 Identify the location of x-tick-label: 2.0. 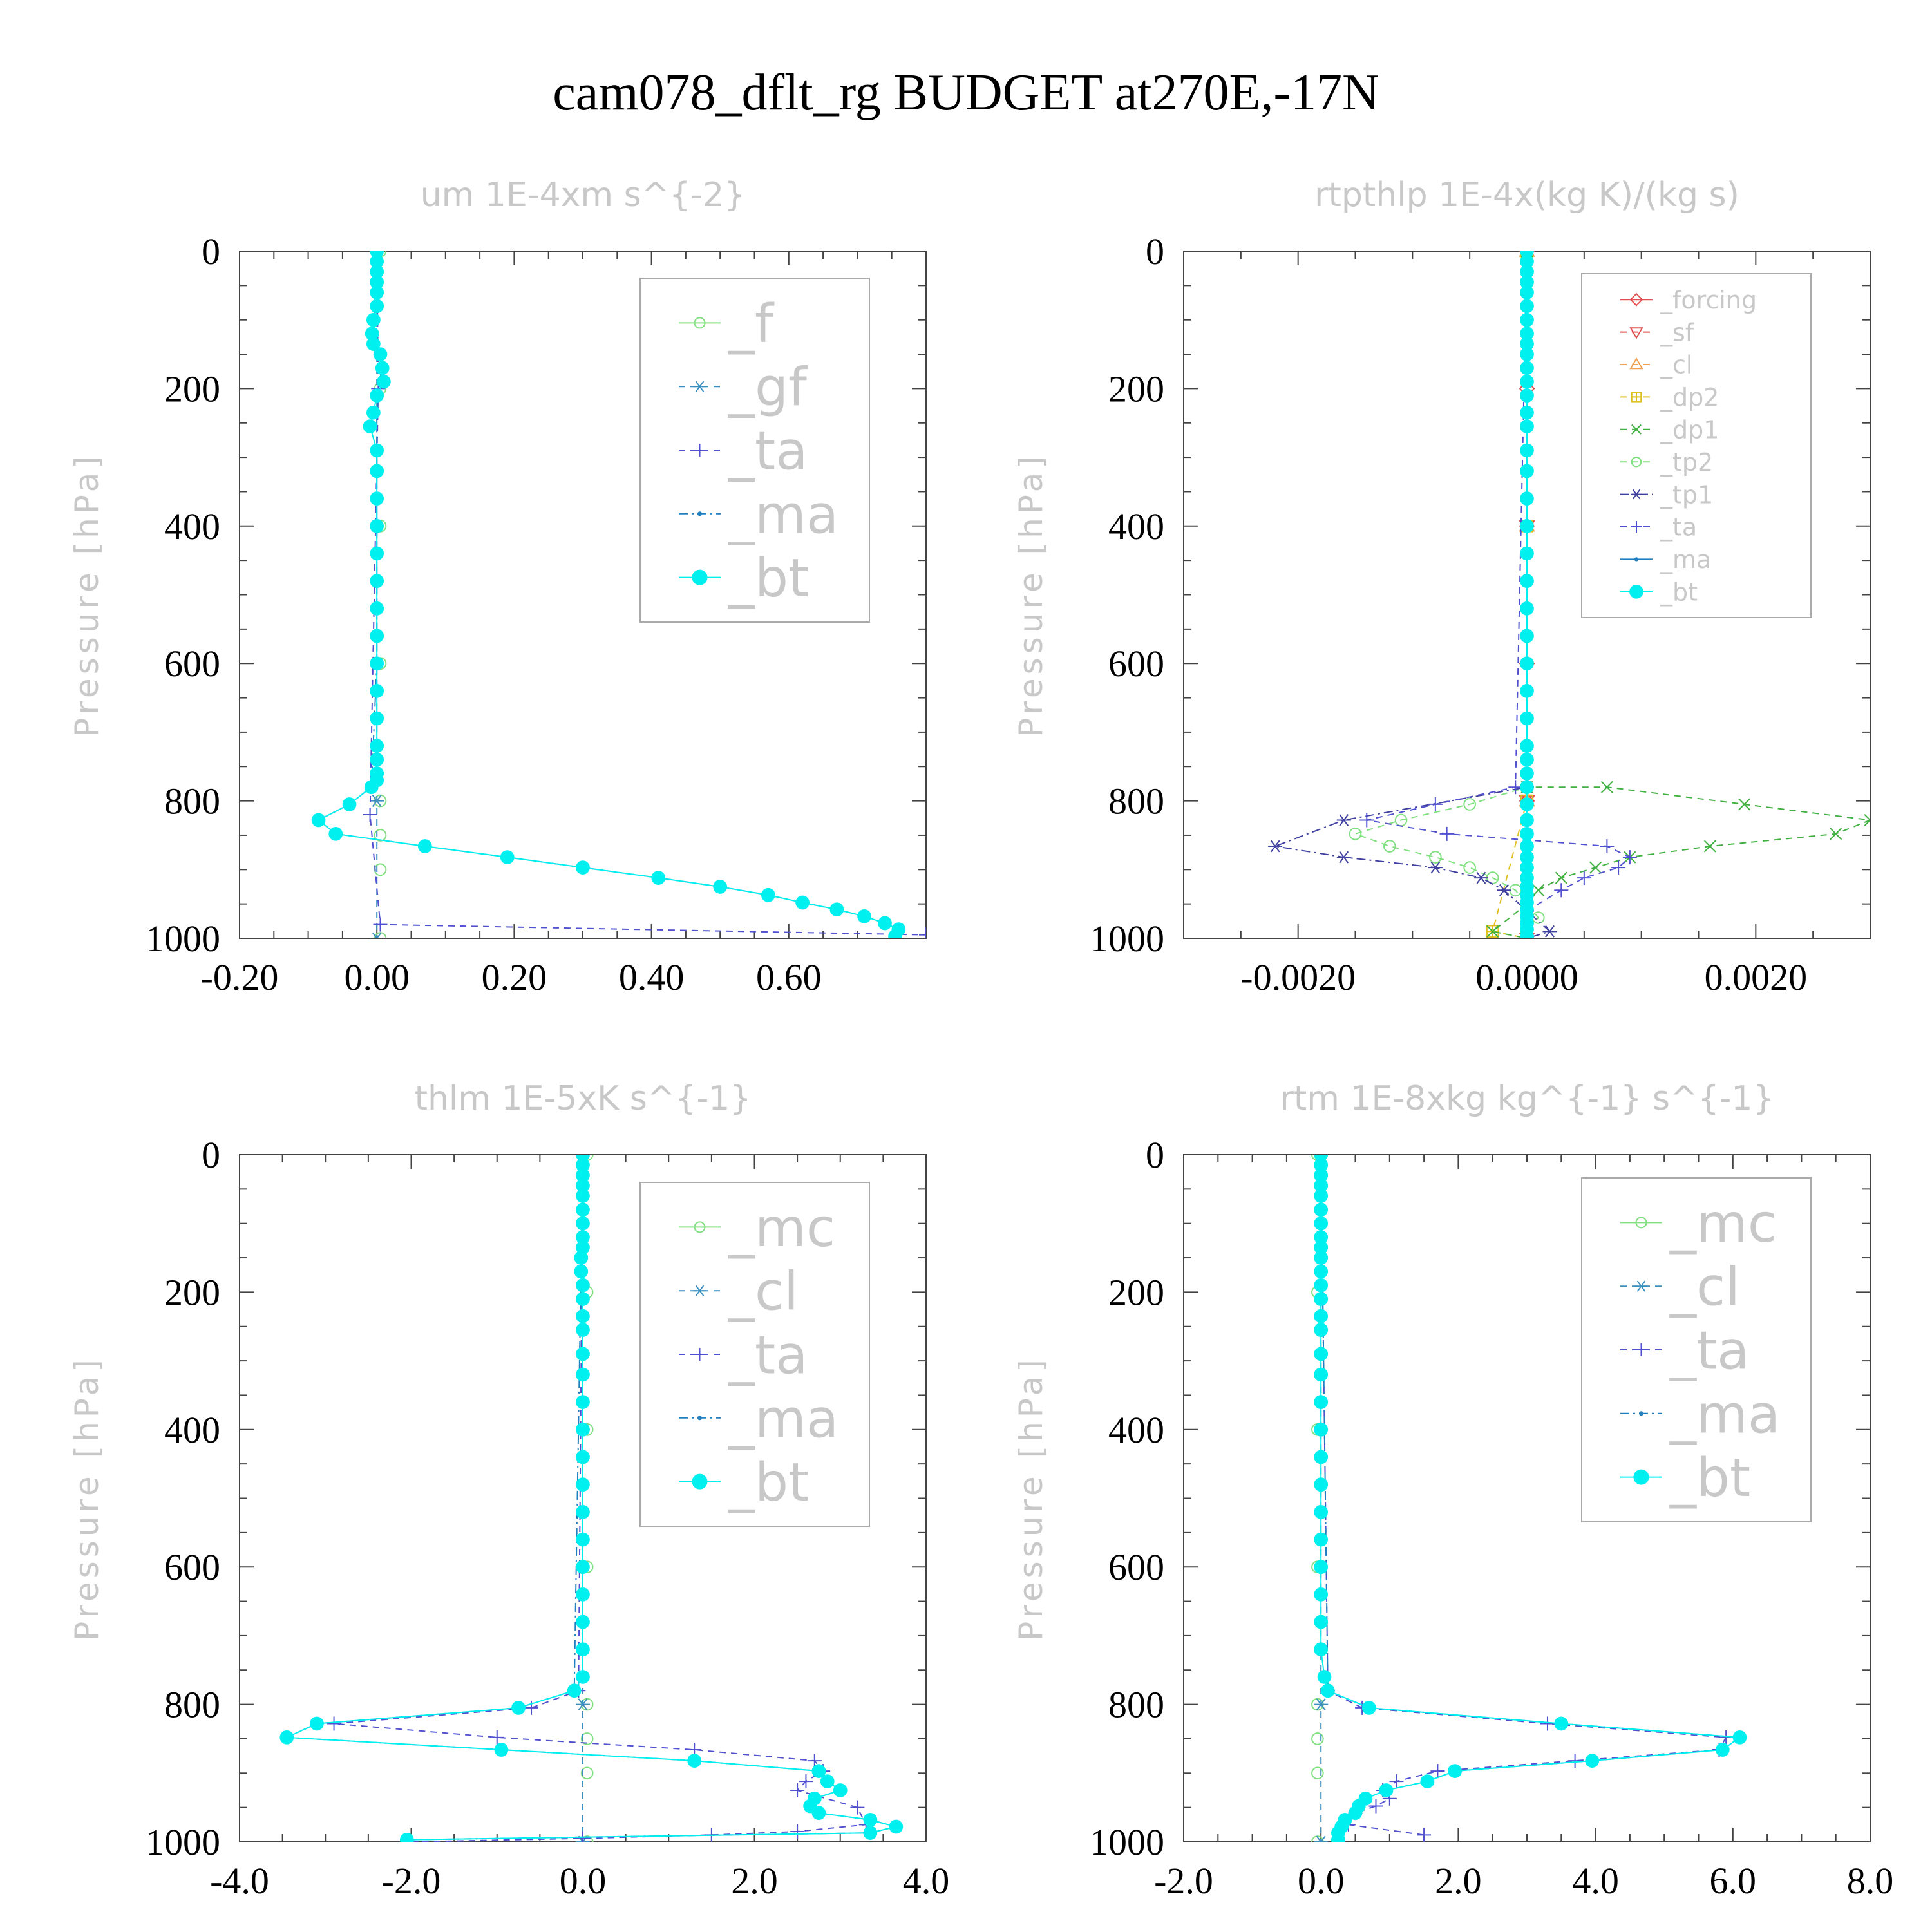
(1459, 1881).